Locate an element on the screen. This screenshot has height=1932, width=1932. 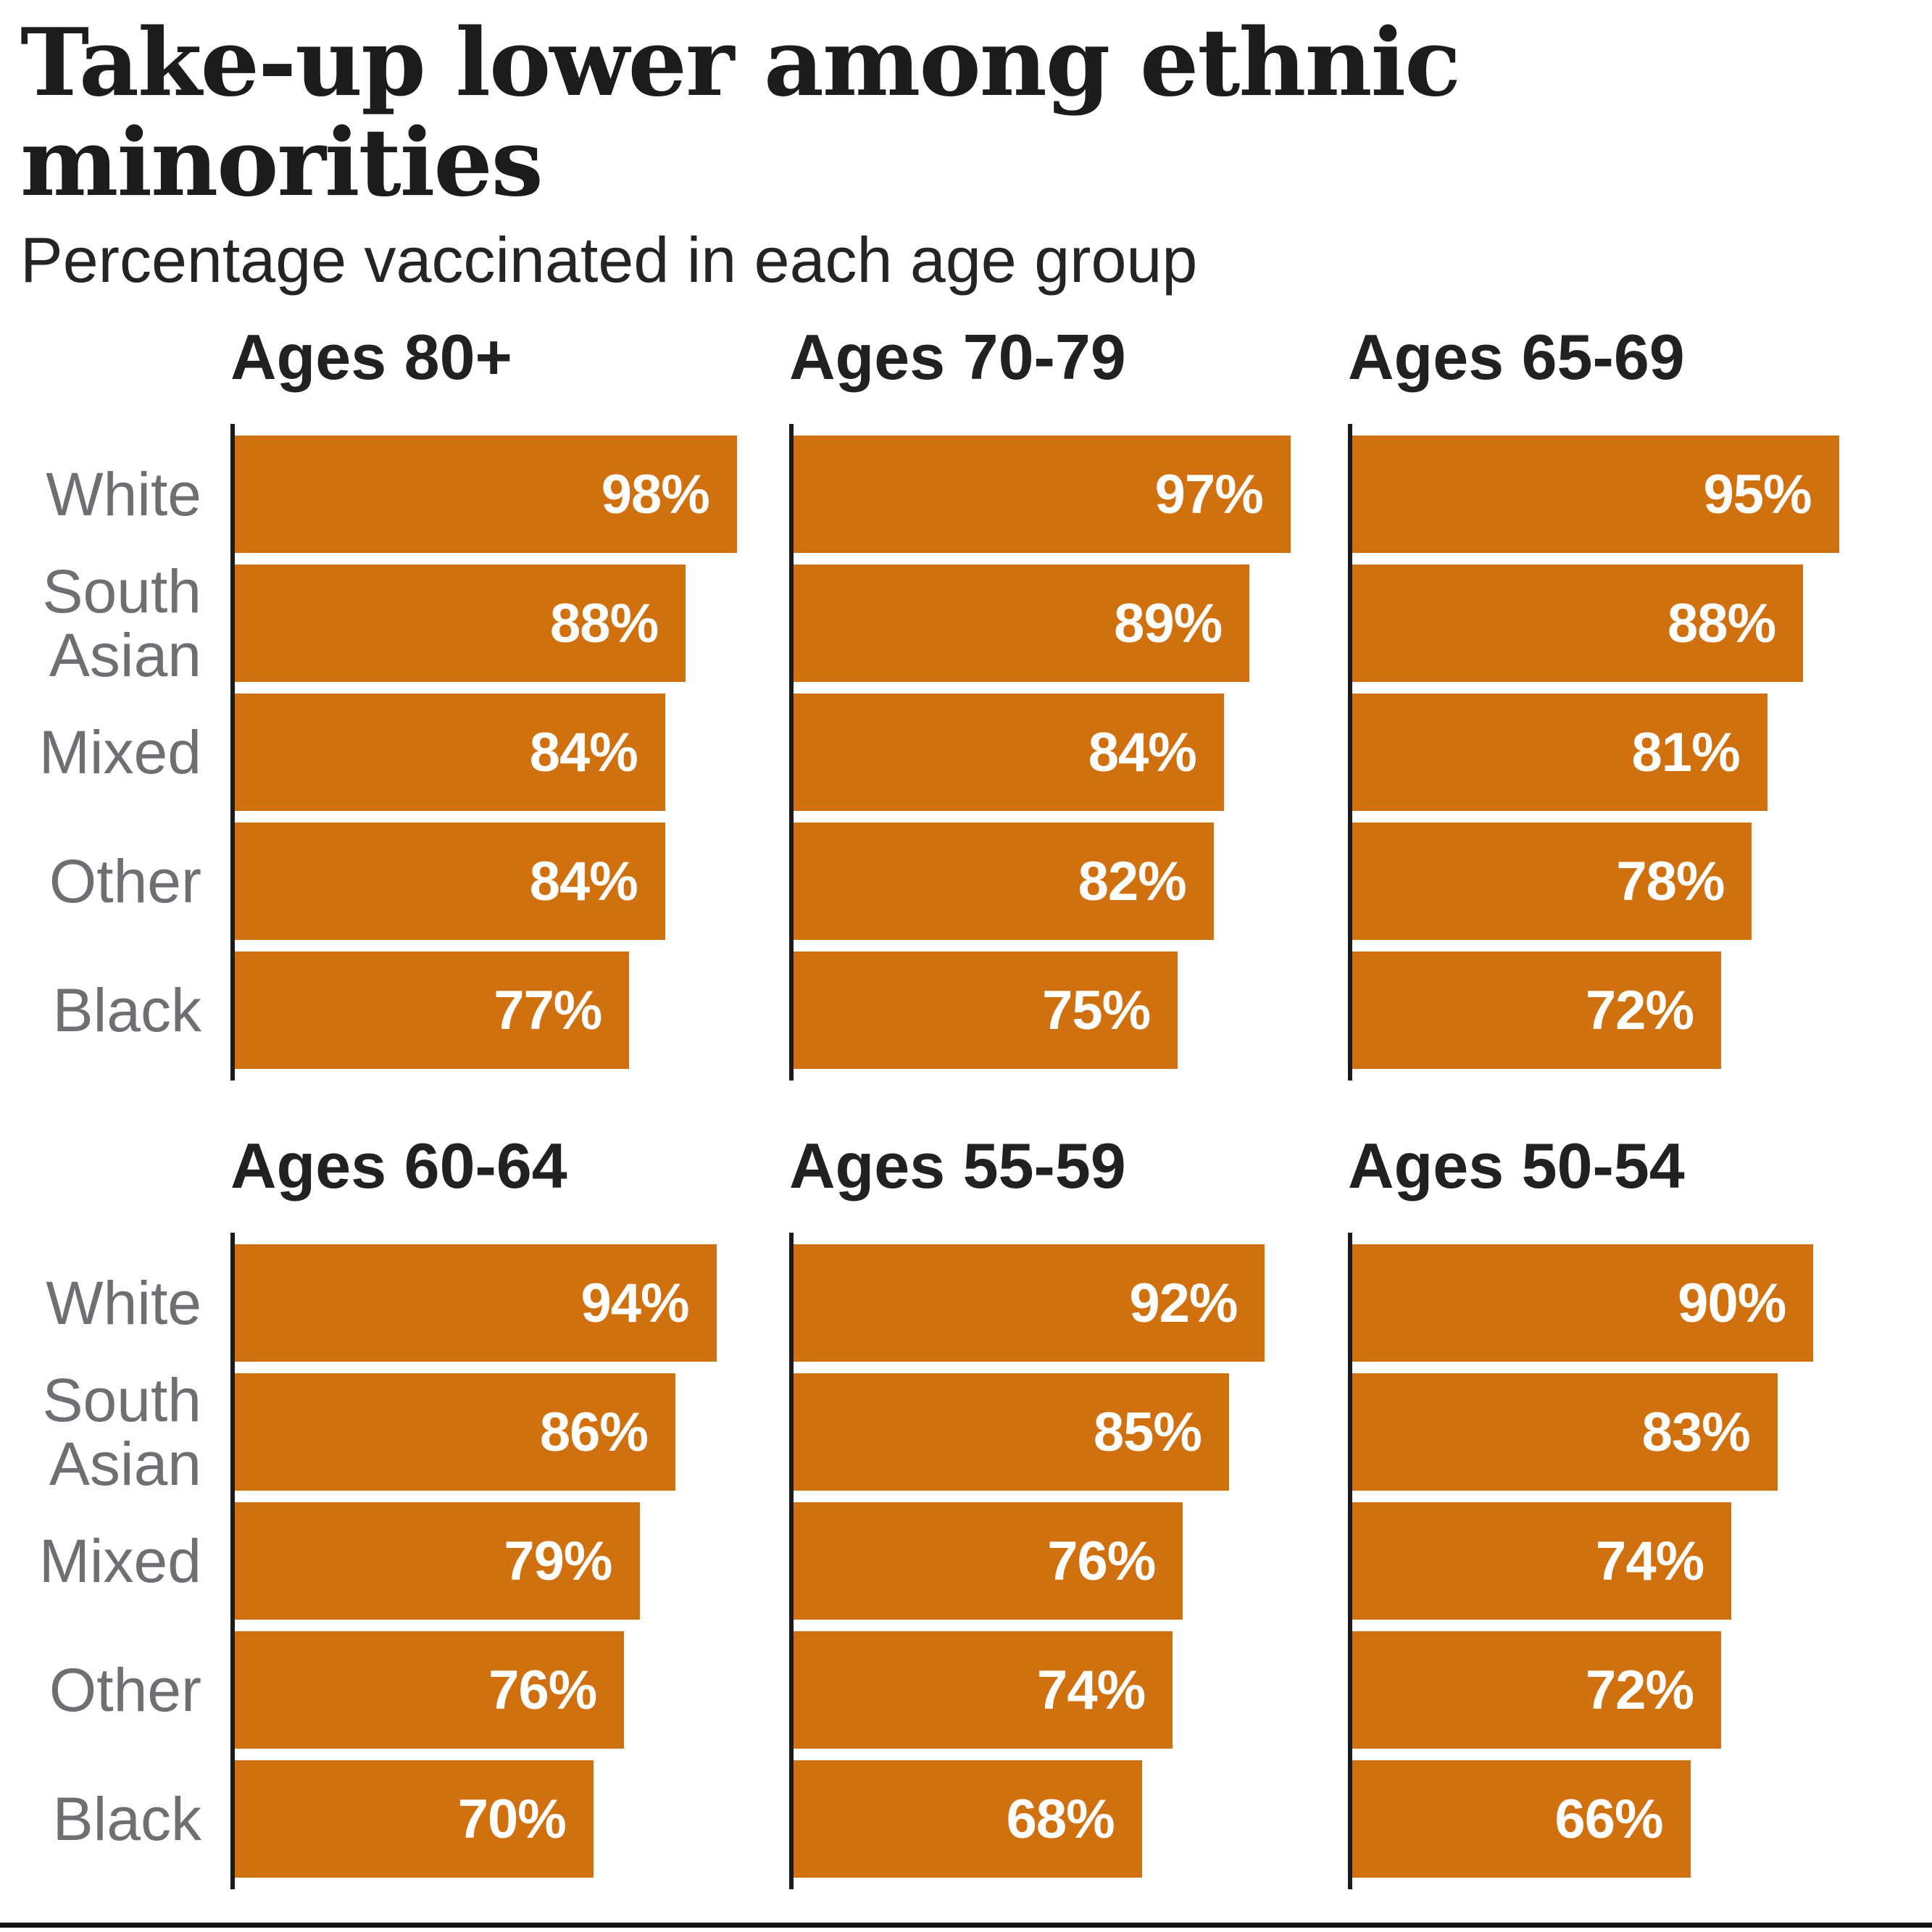
panel-title: Ages 70-79 is located at coordinates (957, 358).